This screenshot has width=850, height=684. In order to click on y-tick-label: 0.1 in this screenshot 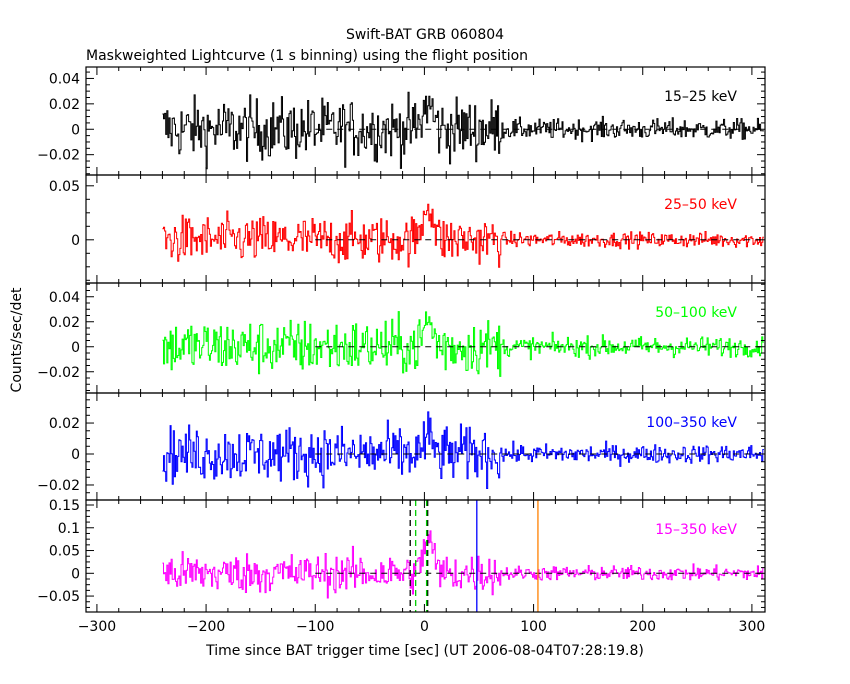, I will do `click(69, 529)`.